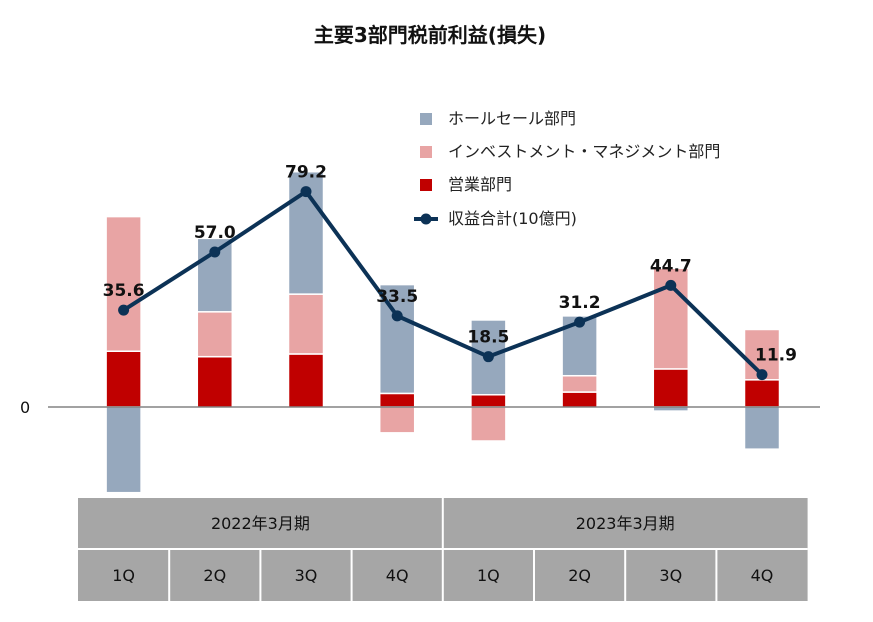  I want to click on category-axis-table: 2022年3月期 2023年3月期 1Q 2Q 3Q 4Q 1Q 2Q 3Q 4Q, so click(443, 549).